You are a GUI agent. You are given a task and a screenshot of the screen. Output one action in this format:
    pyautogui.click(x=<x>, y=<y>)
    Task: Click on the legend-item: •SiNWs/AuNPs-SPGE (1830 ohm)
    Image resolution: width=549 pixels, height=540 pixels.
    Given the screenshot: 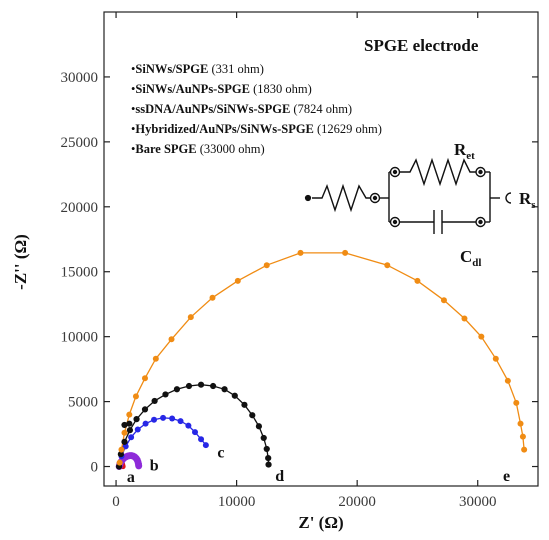 What is the action you would take?
    pyautogui.click(x=221, y=89)
    